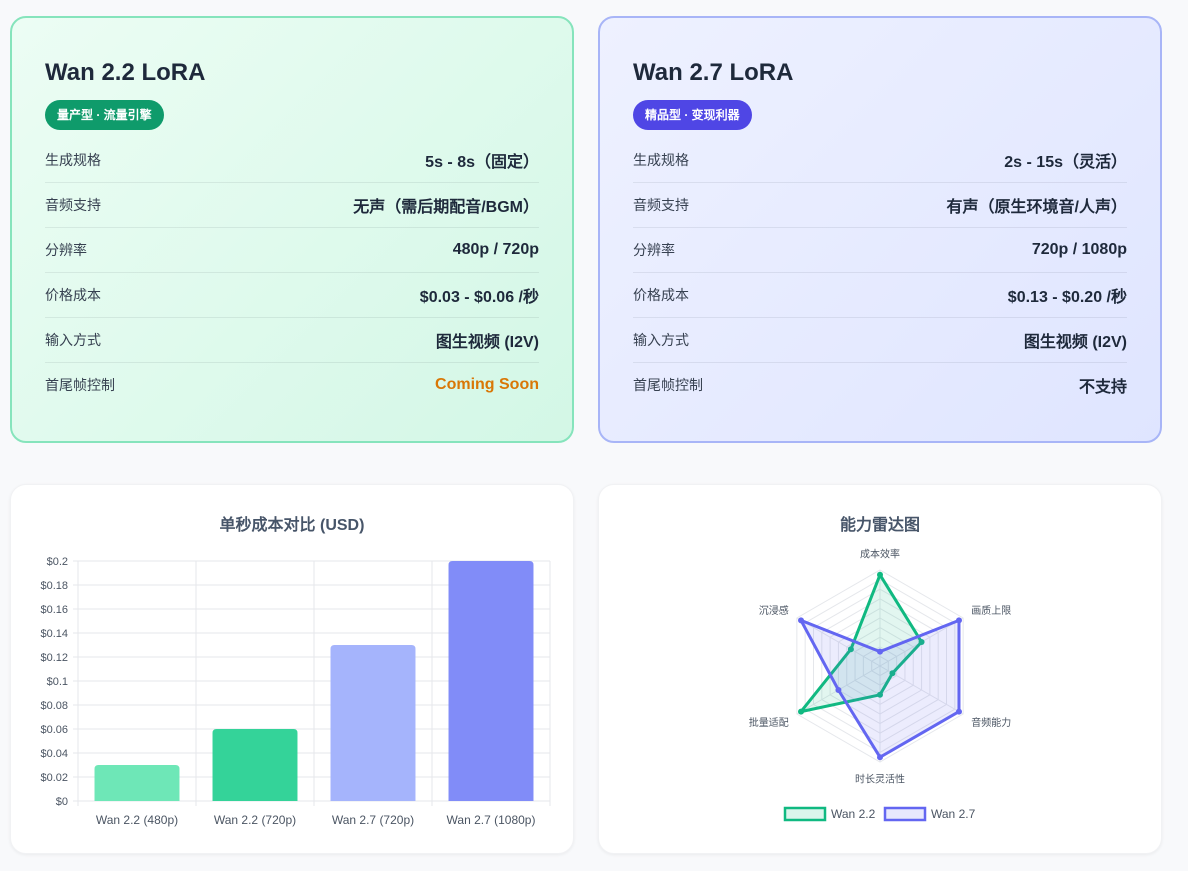  Describe the element at coordinates (1065, 162) in the screenshot. I see `spec-value: 2s - 15s（灵活）` at that location.